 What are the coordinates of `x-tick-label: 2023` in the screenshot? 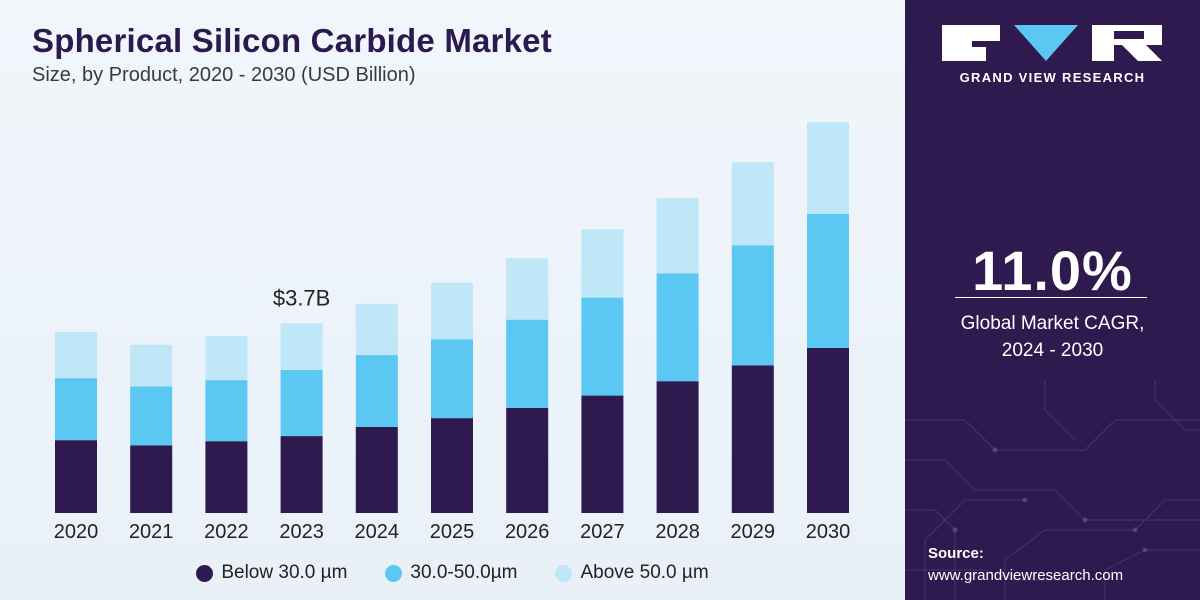 It's located at (301, 532).